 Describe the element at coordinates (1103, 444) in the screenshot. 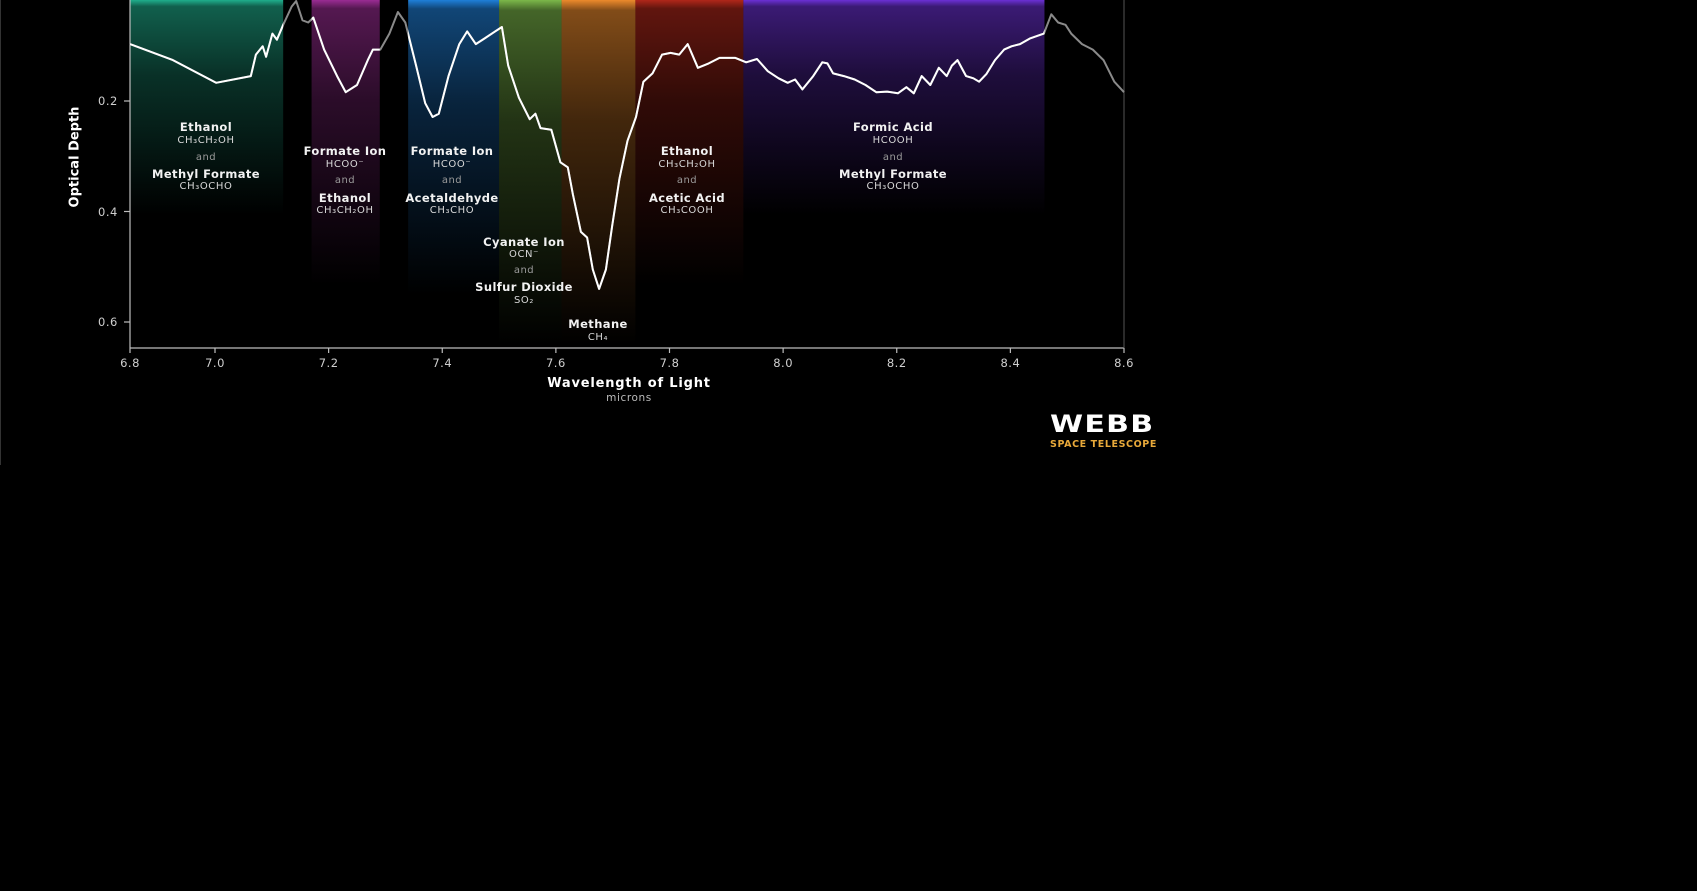

I see `logo-subtitle: SPACE TELESCOPE` at that location.